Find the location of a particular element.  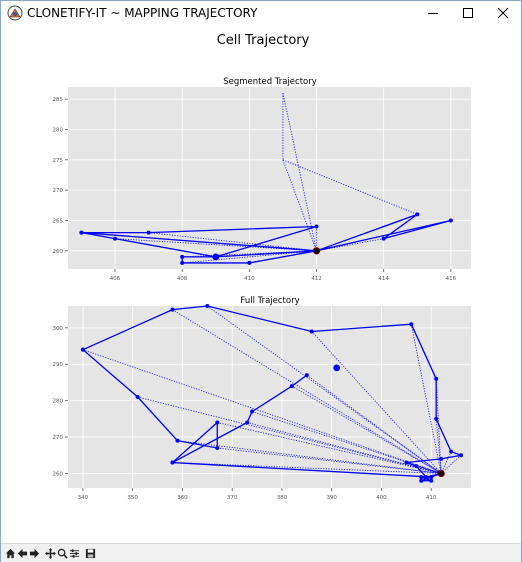

segmented-y-tick-label: 280 is located at coordinates (58, 130).